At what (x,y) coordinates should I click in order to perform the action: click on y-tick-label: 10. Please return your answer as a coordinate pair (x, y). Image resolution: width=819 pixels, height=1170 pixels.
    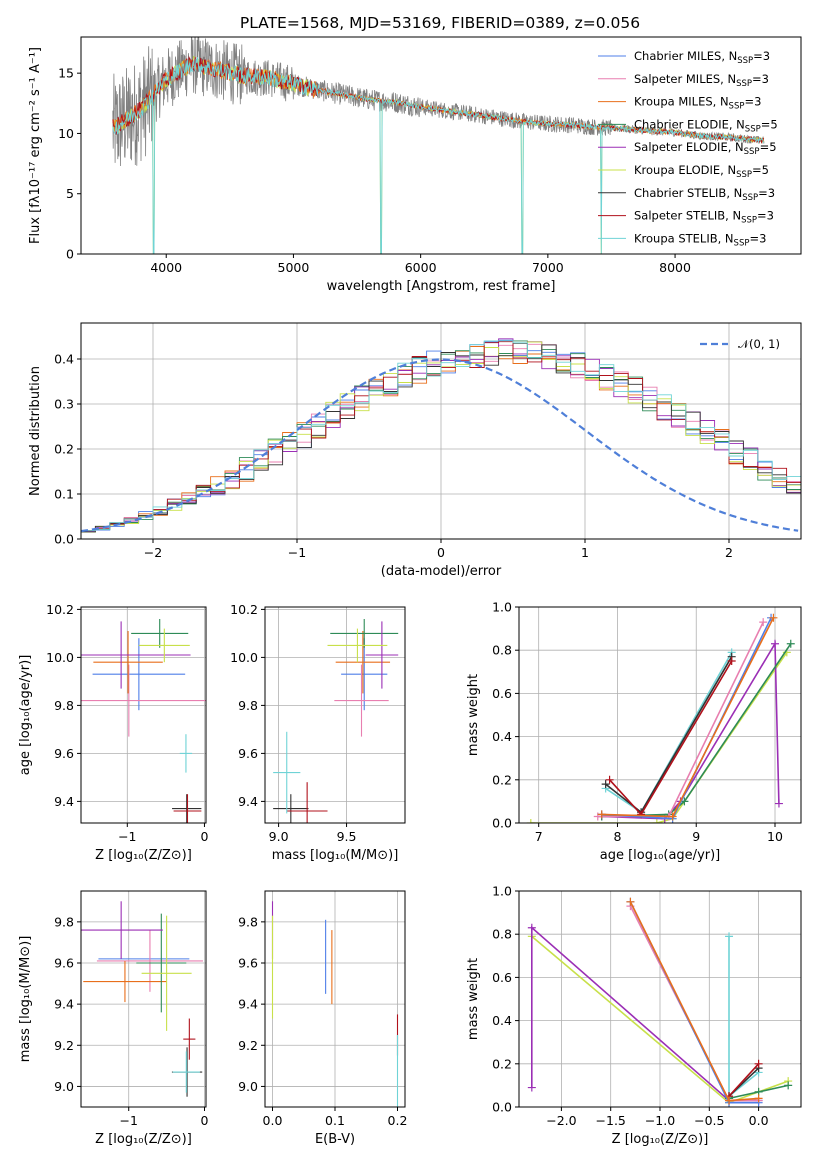
    Looking at the image, I should click on (66, 133).